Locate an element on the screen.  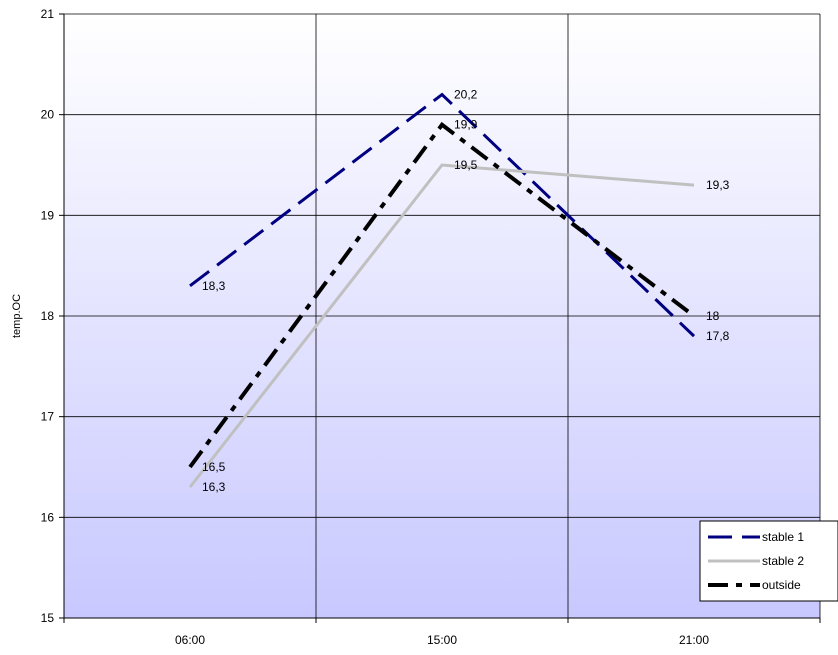
x-tick-label: 06:00 is located at coordinates (190, 640).